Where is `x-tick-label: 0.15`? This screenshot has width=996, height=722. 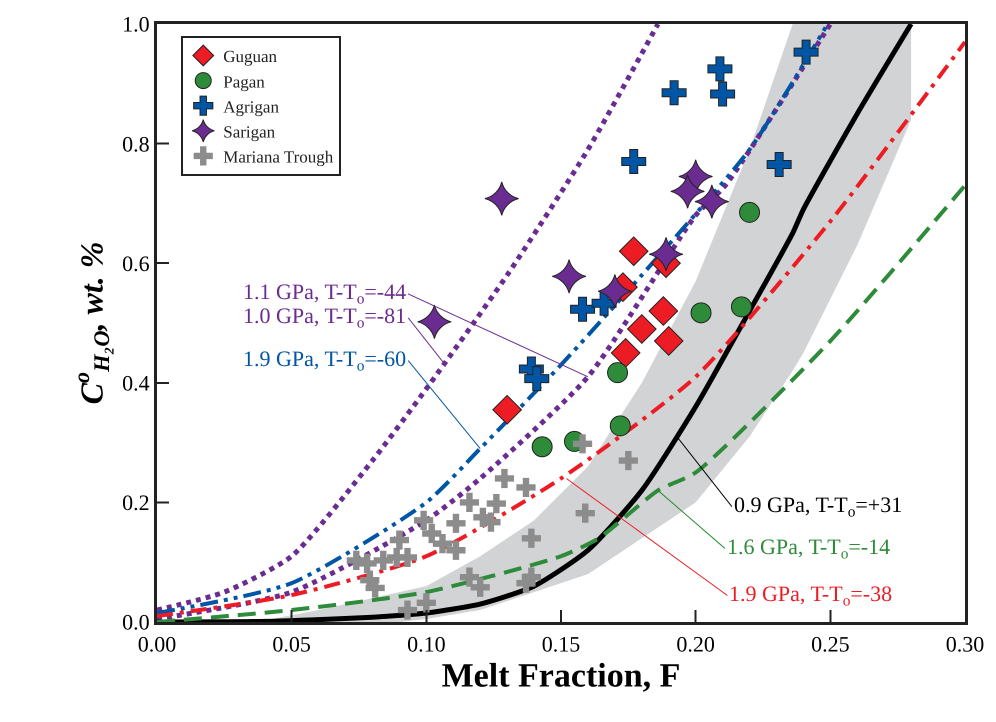 x-tick-label: 0.15 is located at coordinates (561, 643).